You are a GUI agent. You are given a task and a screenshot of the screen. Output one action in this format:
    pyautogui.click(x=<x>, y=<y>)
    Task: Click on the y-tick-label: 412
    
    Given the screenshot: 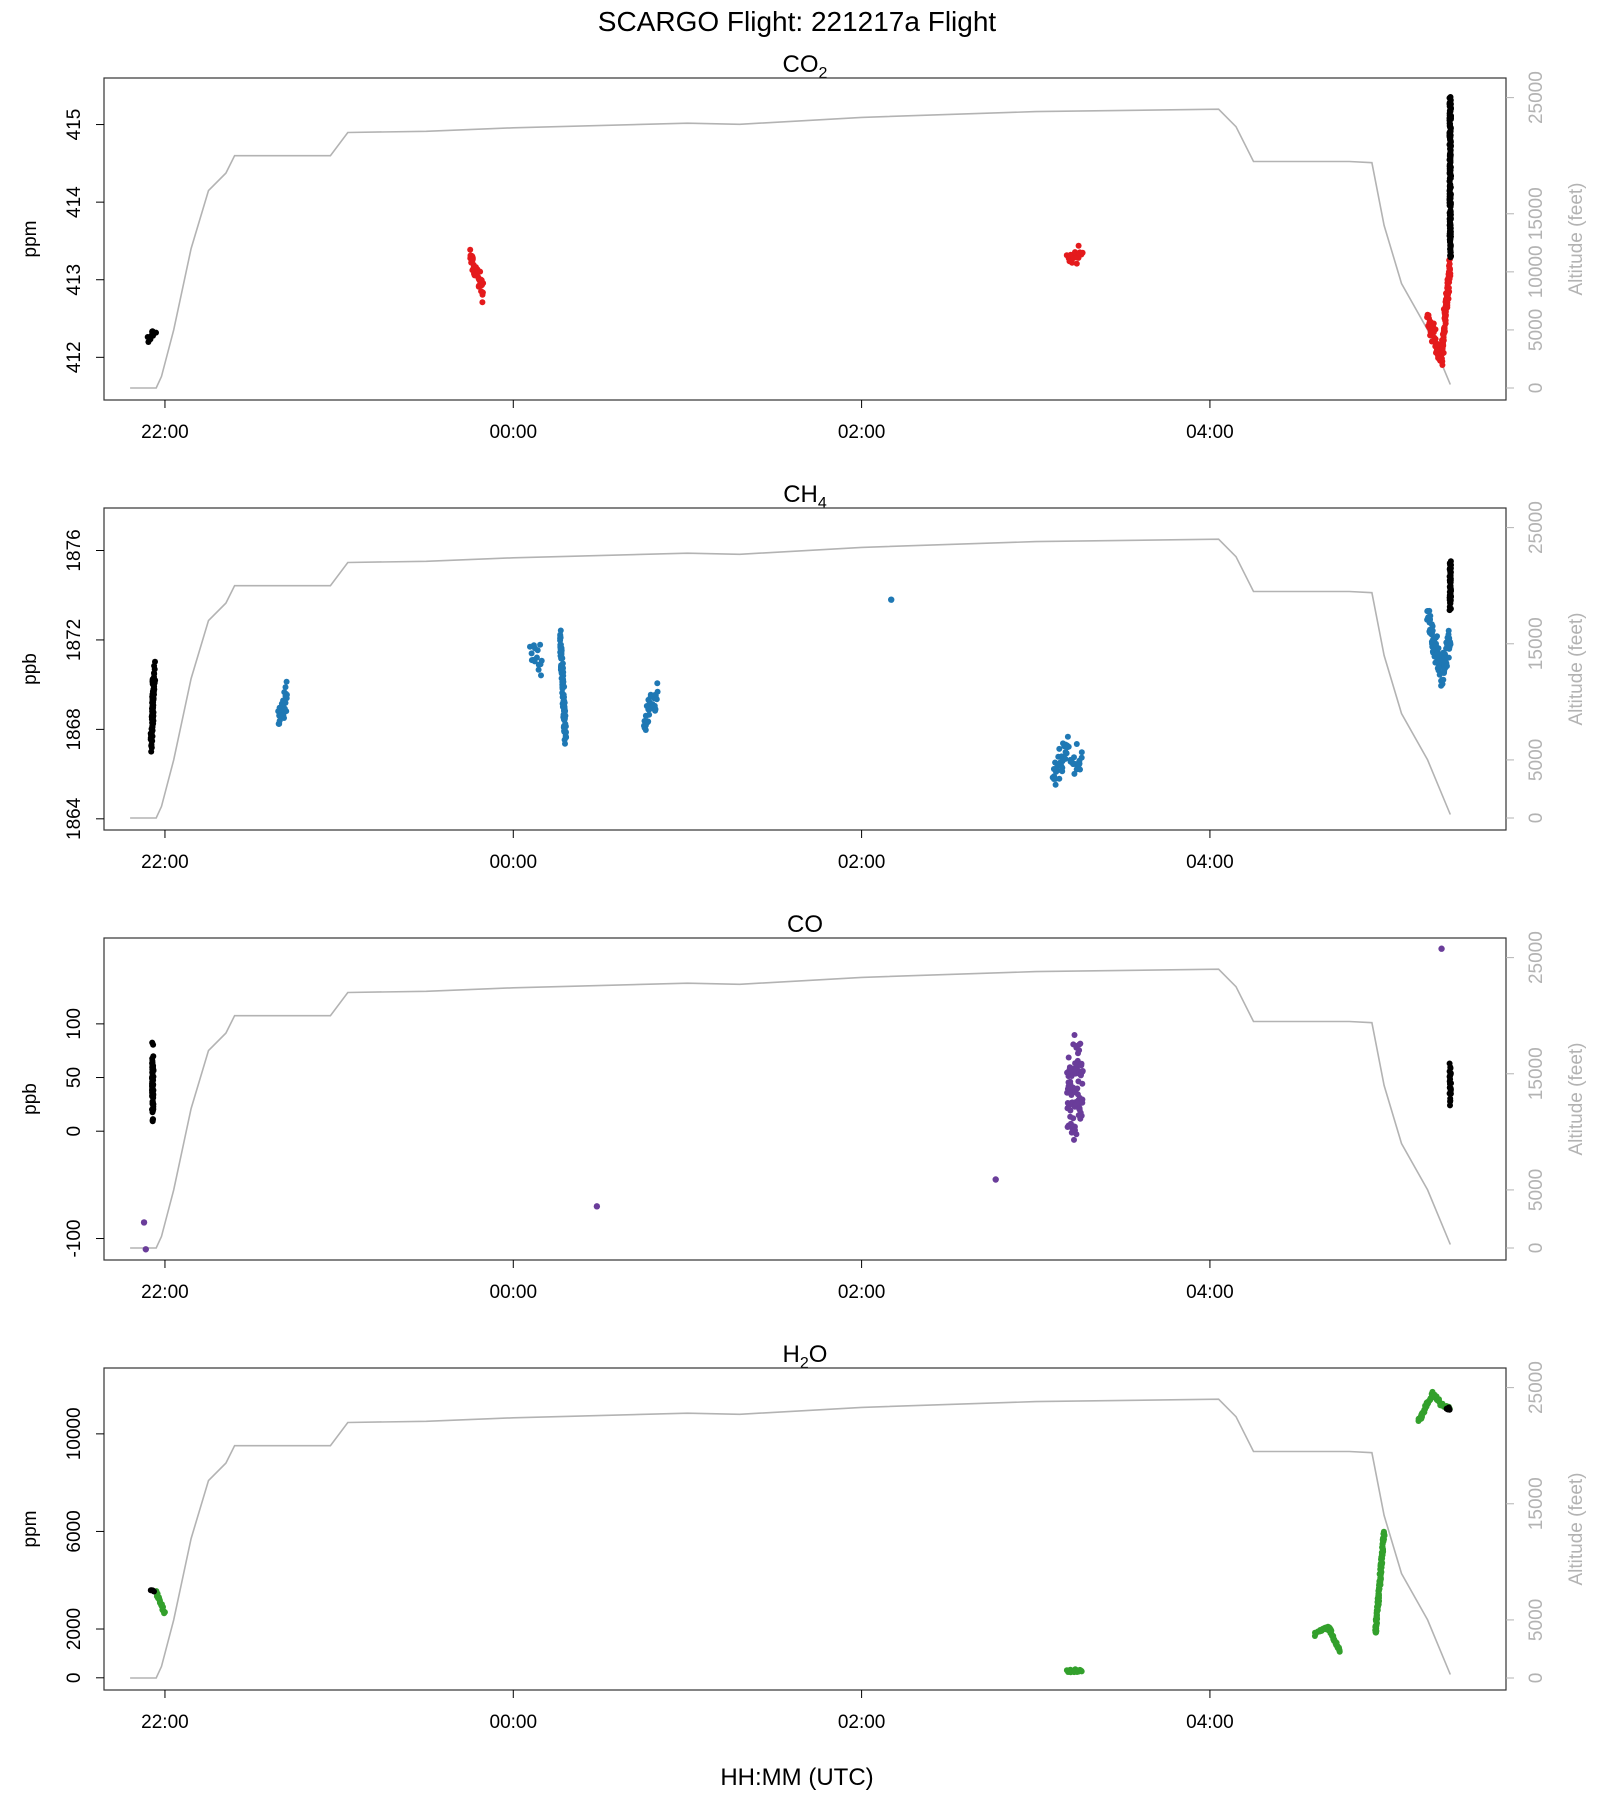 What is the action you would take?
    pyautogui.click(x=74, y=357)
    